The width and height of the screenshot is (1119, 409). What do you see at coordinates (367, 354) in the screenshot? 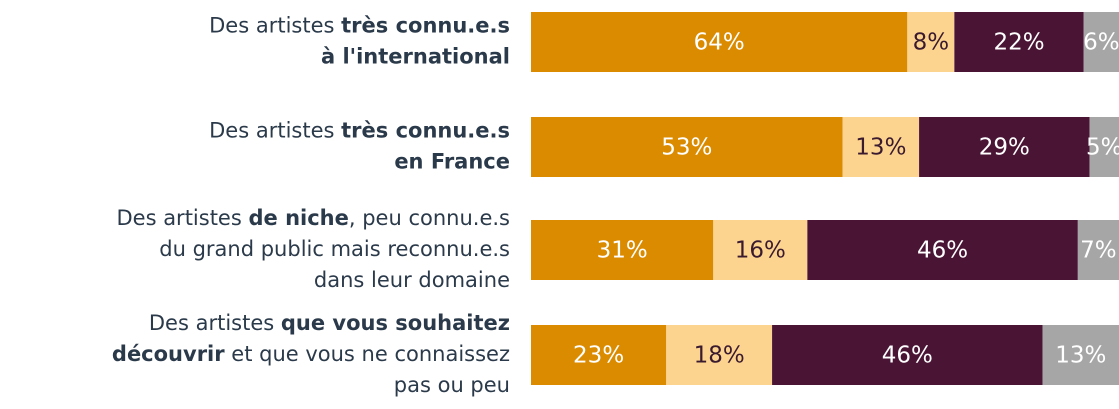
I see `category-label-part: et que vous ne connaissez` at bounding box center [367, 354].